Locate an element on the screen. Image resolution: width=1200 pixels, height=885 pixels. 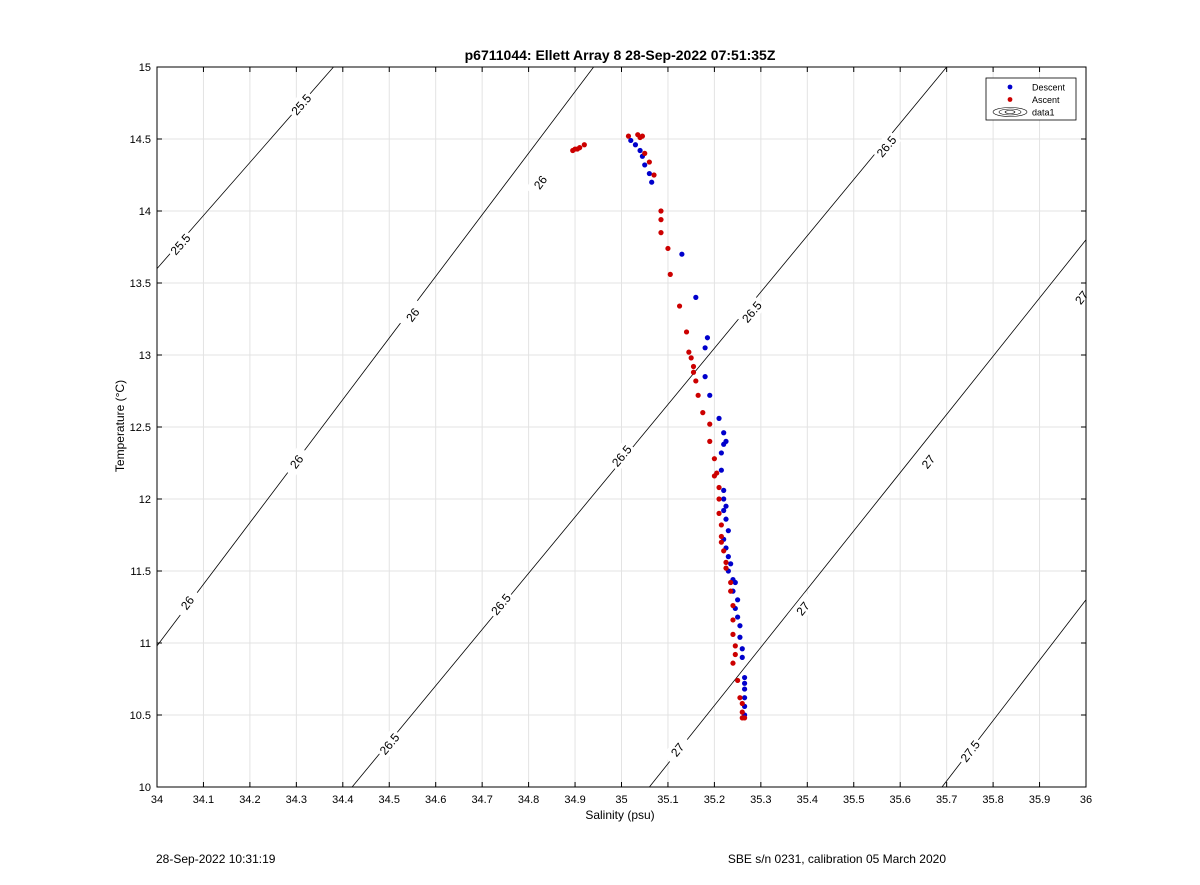
footer-calibration: SBE s/n 0231, calibration 05 March 2020 is located at coordinates (836, 859).